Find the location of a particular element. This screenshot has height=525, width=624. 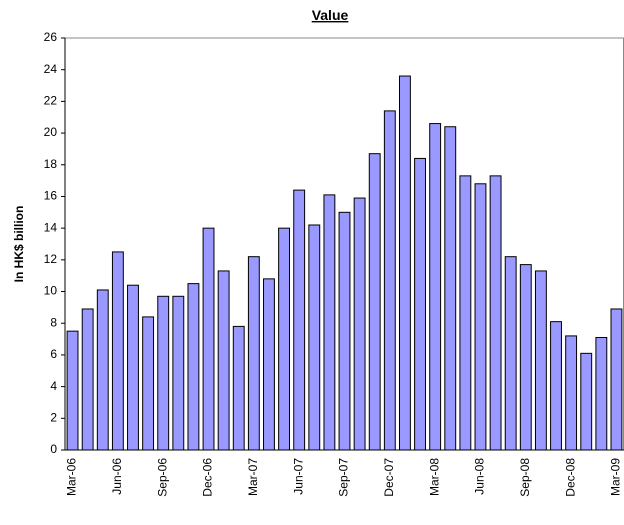

x-tick-label: Sep-08 is located at coordinates (525, 477).